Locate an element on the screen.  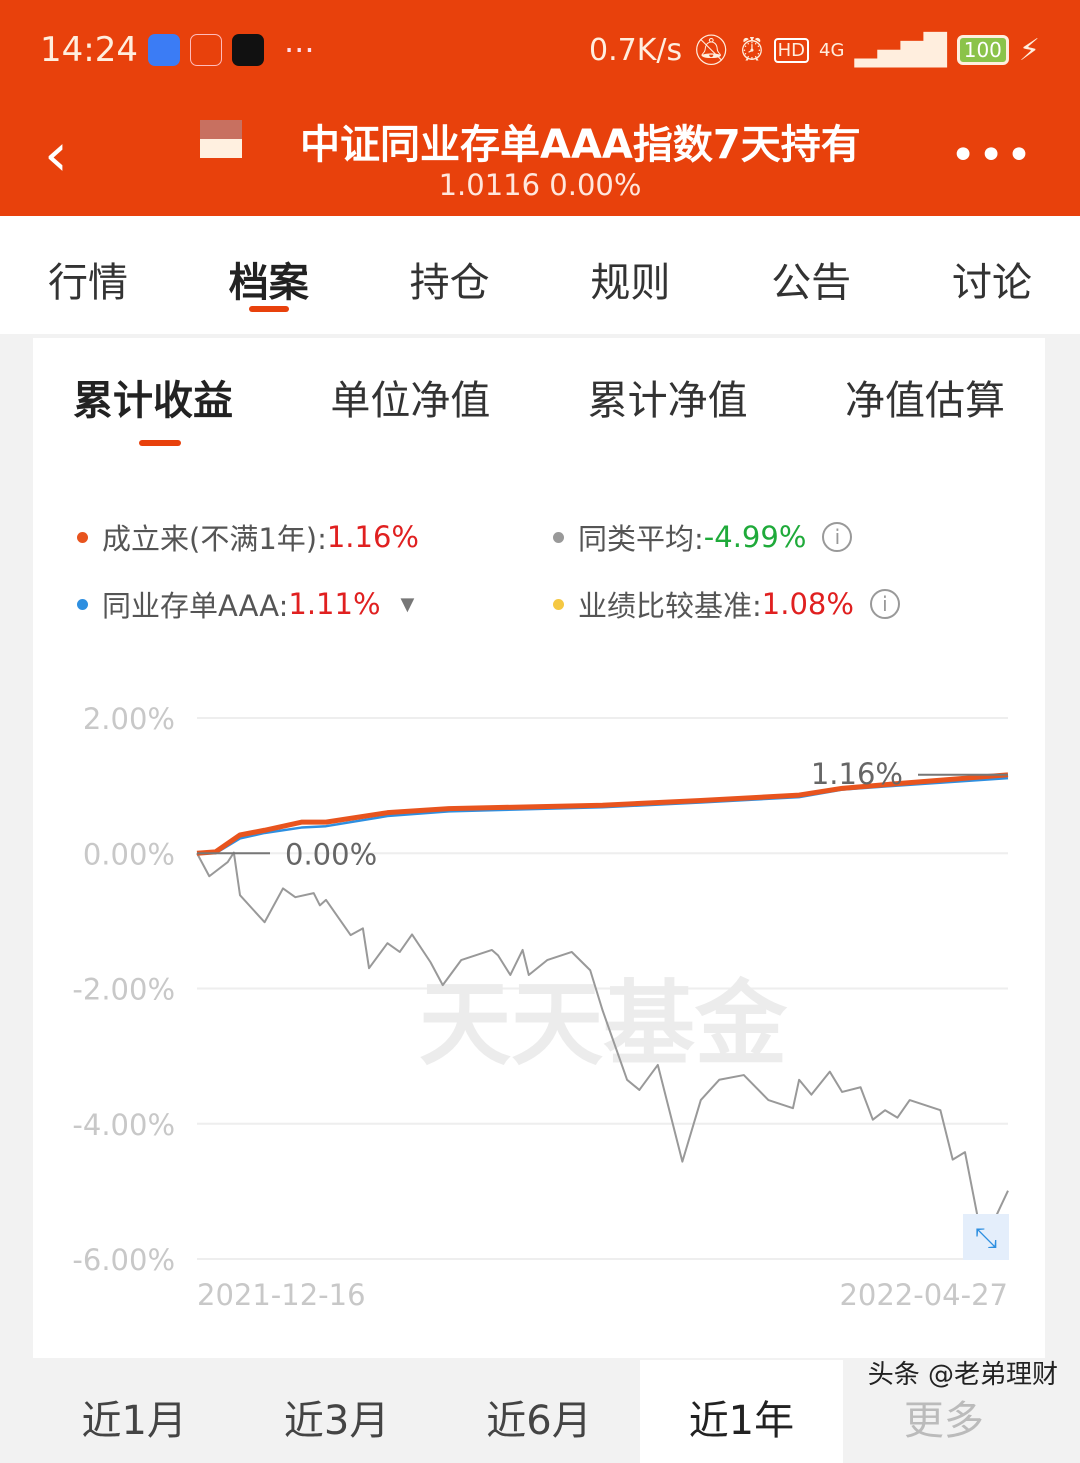
y-tick-label: 0.00% is located at coordinates (129, 854).